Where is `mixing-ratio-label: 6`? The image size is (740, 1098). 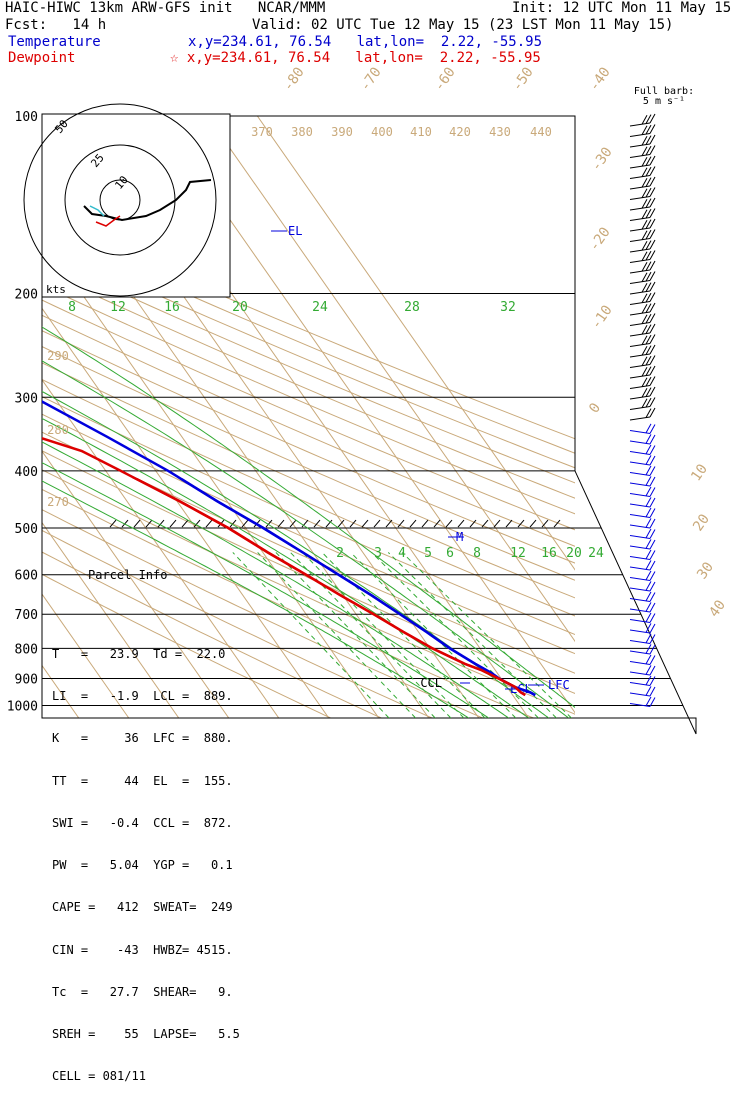 mixing-ratio-label: 6 is located at coordinates (450, 553).